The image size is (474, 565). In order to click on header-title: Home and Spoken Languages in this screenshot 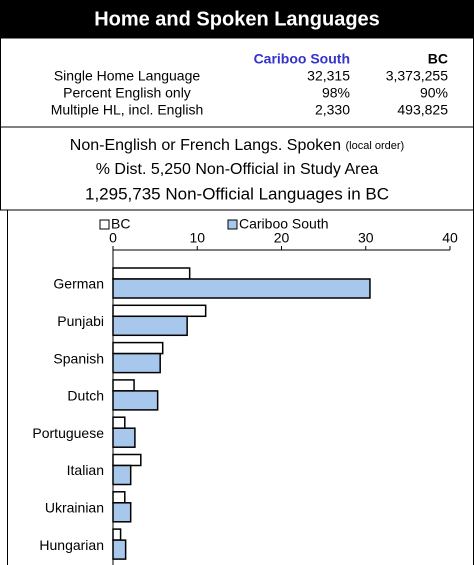, I will do `click(237, 19)`.